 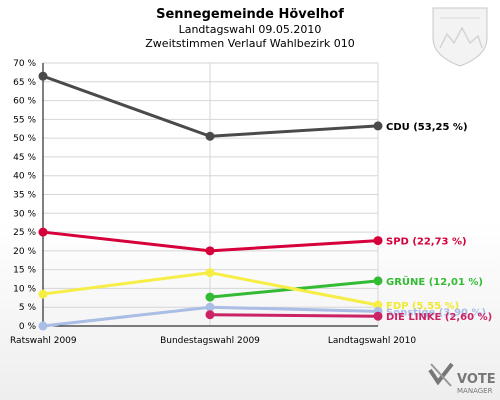 What do you see at coordinates (210, 341) in the screenshot?
I see `x-category-label: Bundestagswahl 2009` at bounding box center [210, 341].